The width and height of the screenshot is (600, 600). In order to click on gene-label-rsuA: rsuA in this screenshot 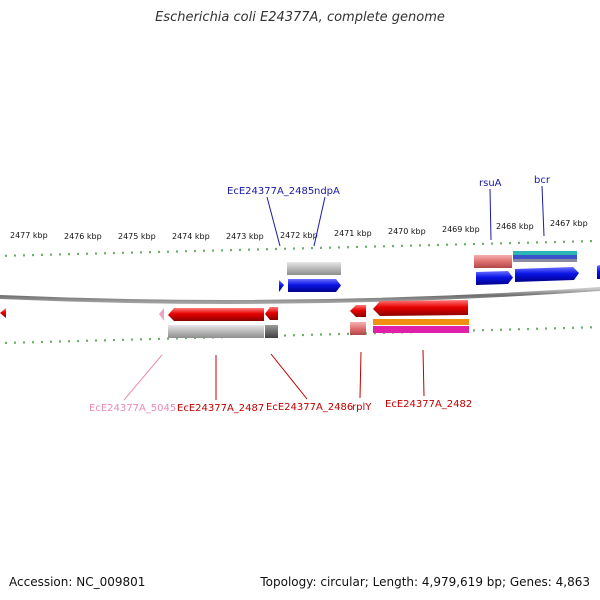, I will do `click(490, 183)`.